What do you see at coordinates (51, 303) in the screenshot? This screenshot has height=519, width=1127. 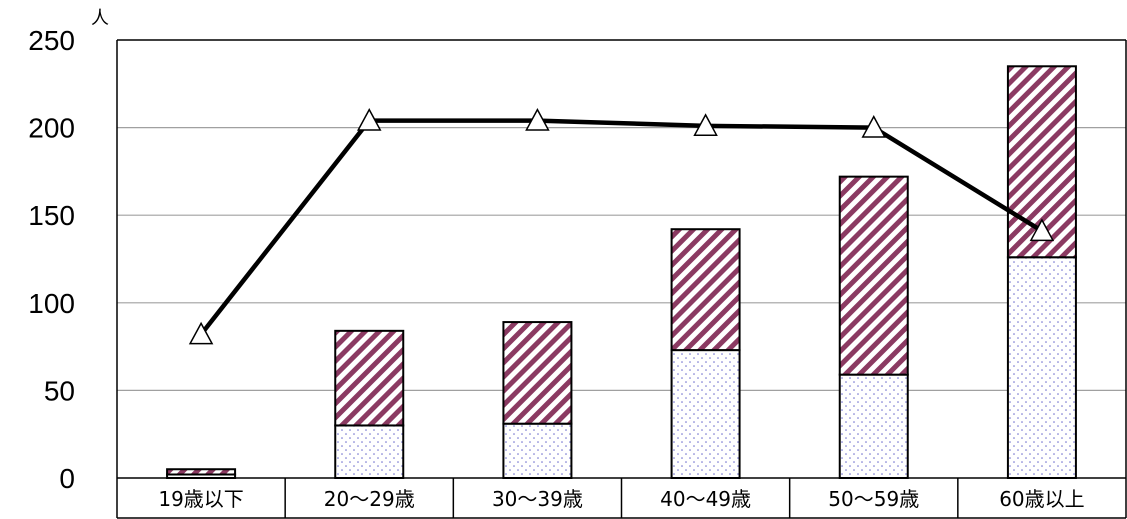 I see `y-tick-label: 100` at bounding box center [51, 303].